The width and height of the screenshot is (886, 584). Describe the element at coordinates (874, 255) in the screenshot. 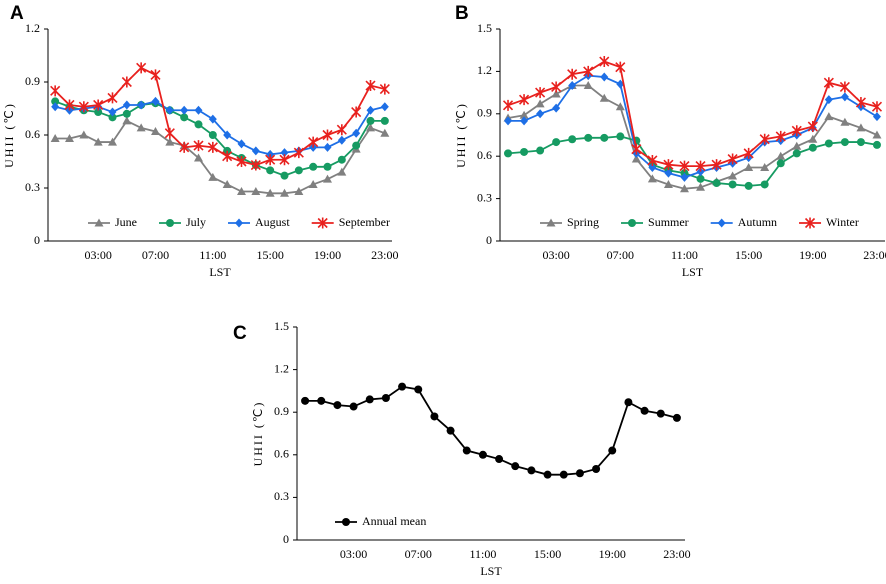

I see `x-tick-label: 23:00` at that location.